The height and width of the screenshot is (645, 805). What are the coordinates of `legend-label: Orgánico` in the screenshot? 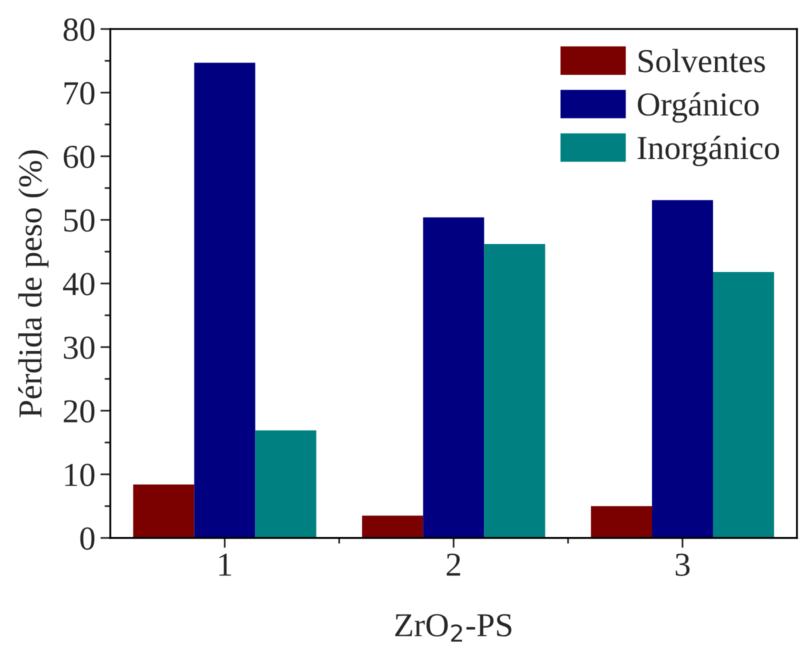 It's located at (698, 107).